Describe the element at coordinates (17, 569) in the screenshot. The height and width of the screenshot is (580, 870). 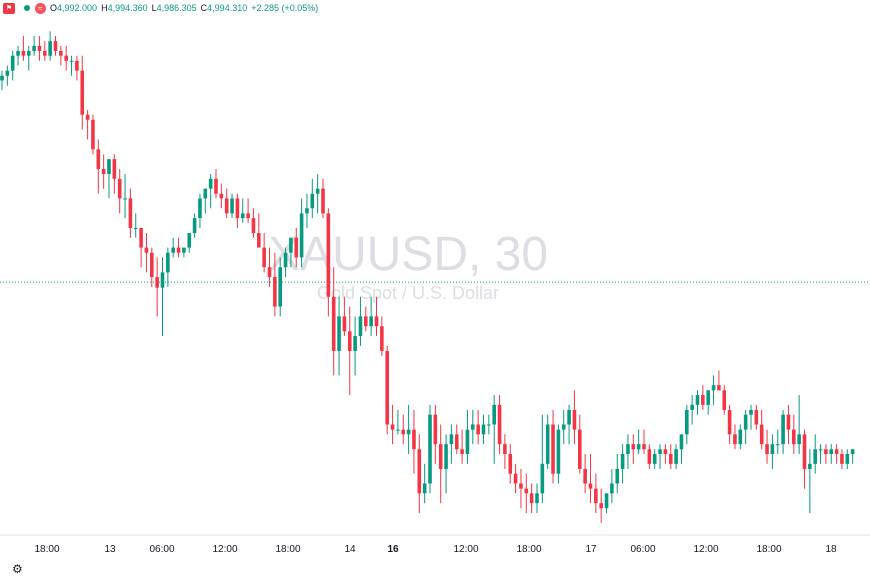
I see `chart-settings-icon: ⚙` at that location.